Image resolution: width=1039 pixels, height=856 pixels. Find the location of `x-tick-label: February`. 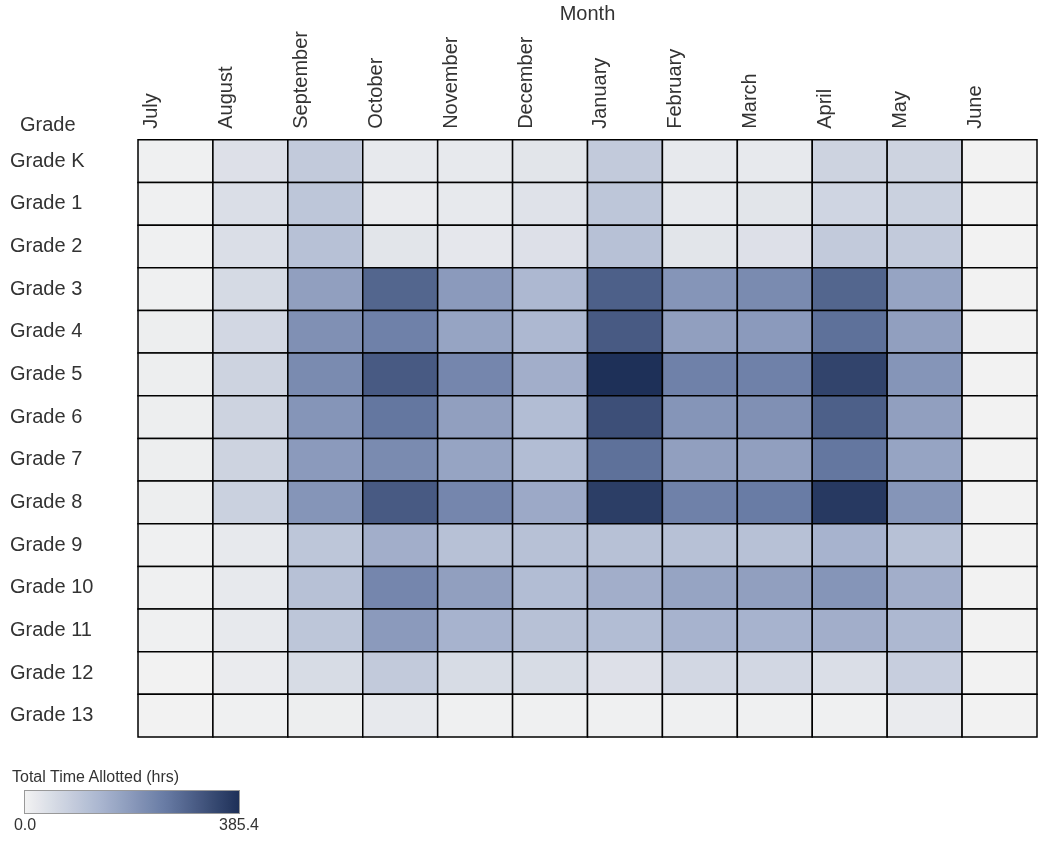

x-tick-label: February is located at coordinates (674, 88).